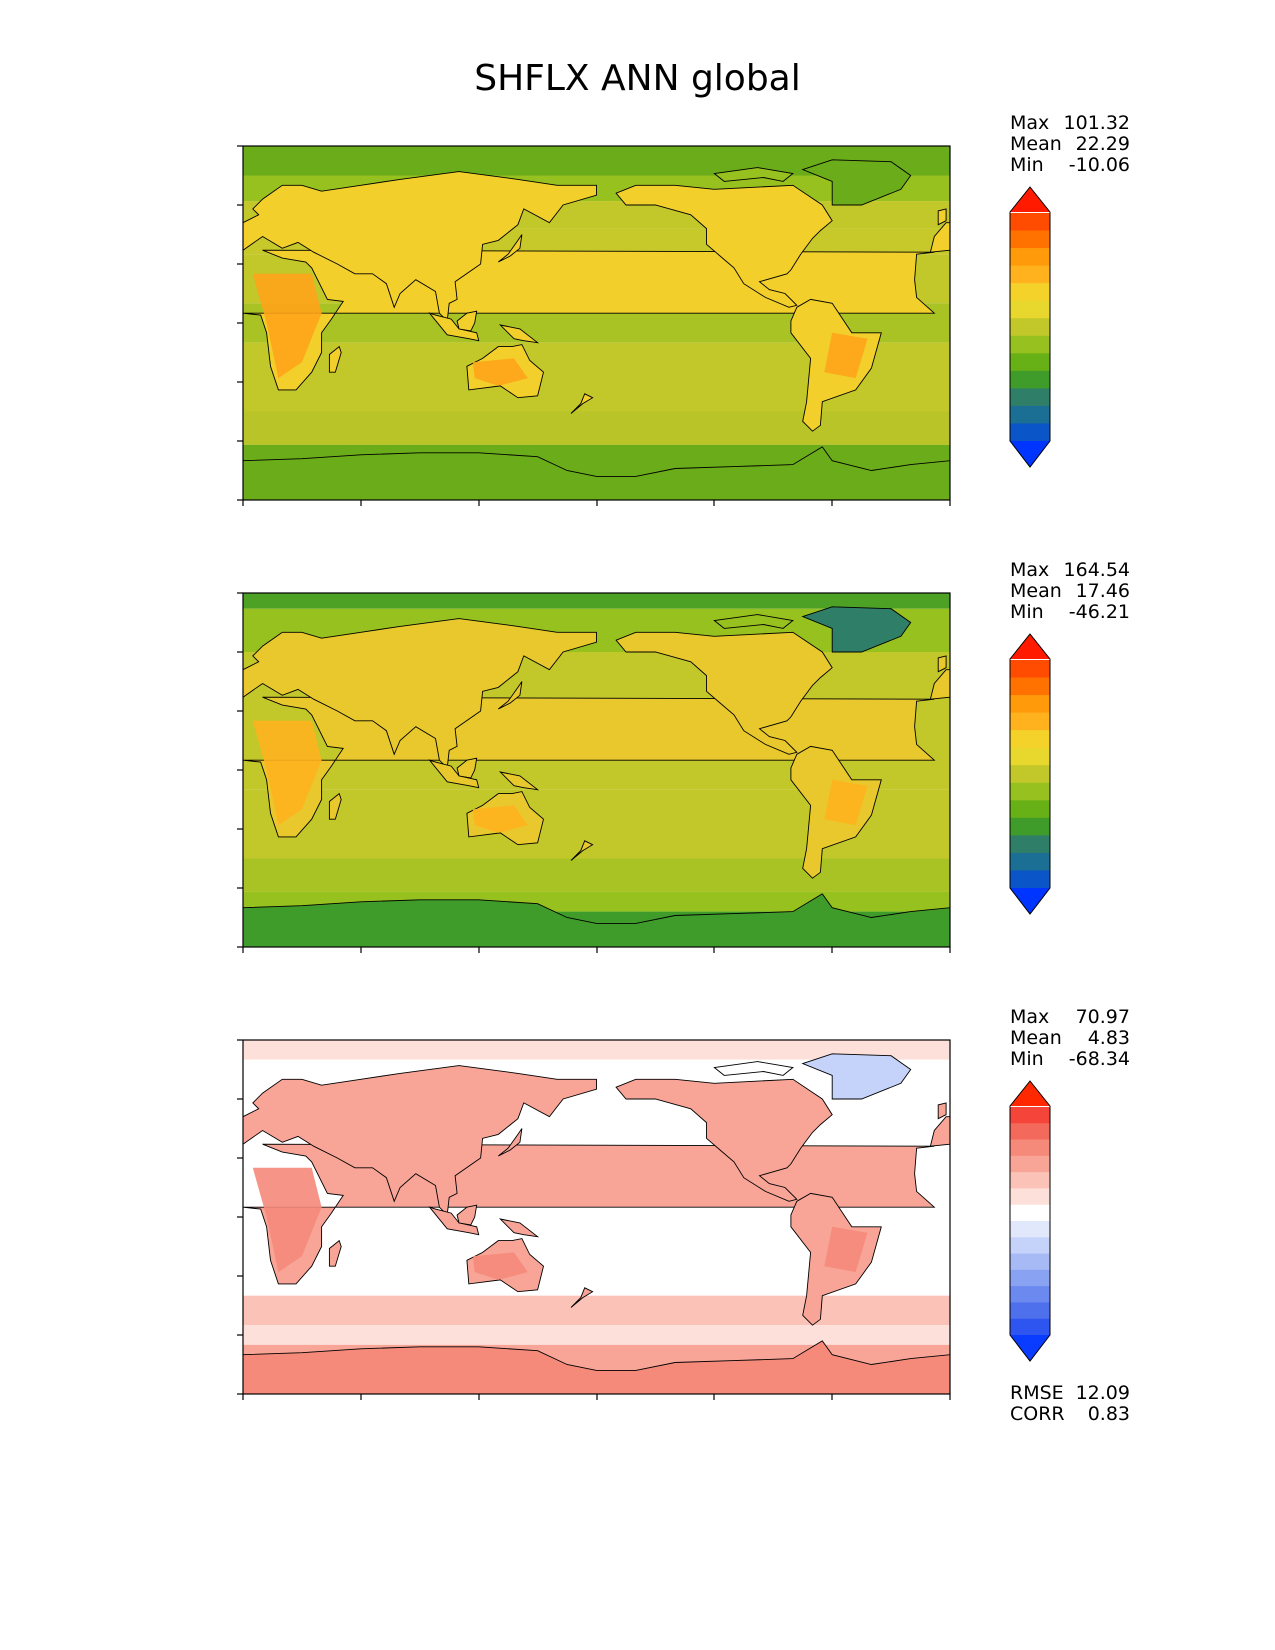  I want to click on stat-value: 22.29, so click(1102, 144).